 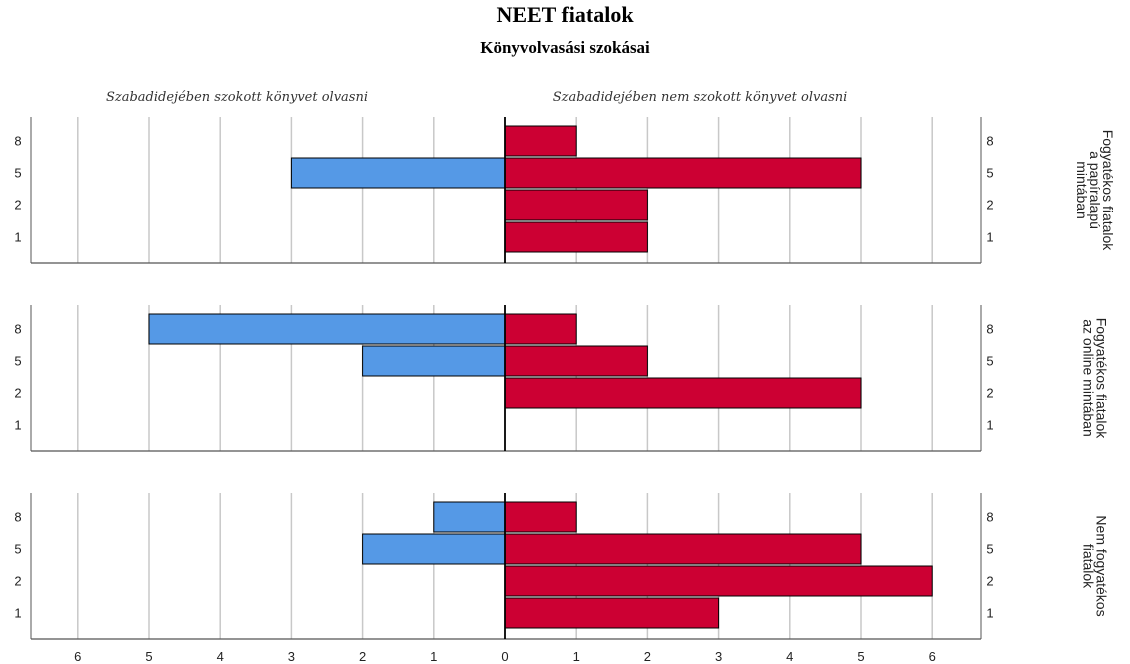 I want to click on panel-label: fiatalok, so click(x=1089, y=566).